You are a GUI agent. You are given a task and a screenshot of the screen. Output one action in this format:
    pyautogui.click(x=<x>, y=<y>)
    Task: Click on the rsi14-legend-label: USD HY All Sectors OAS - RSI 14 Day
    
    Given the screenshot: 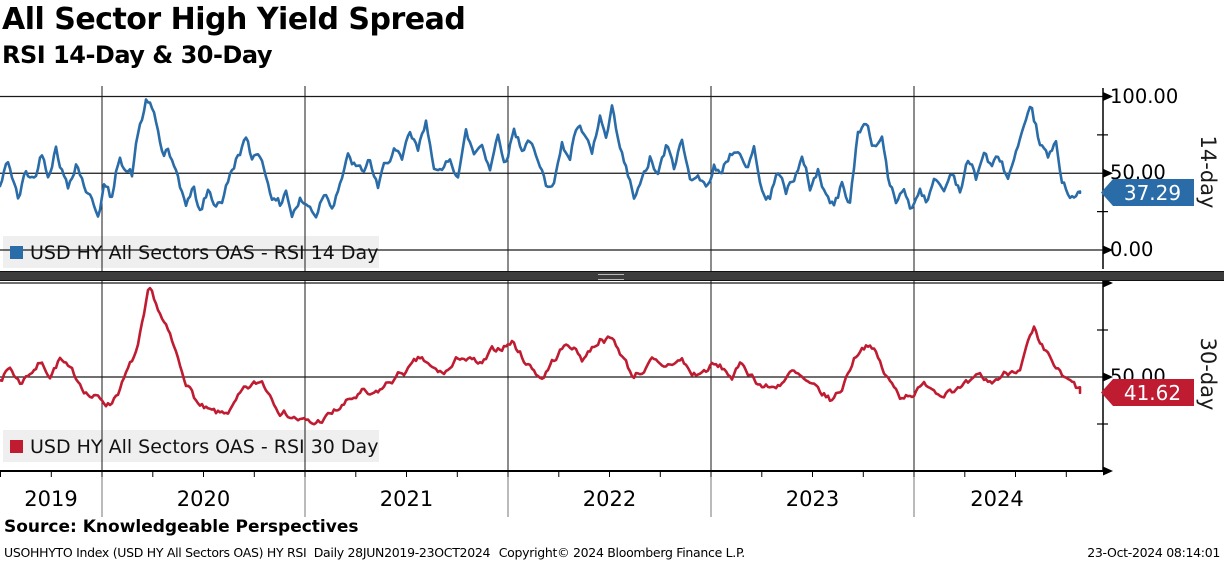 What is the action you would take?
    pyautogui.click(x=204, y=252)
    